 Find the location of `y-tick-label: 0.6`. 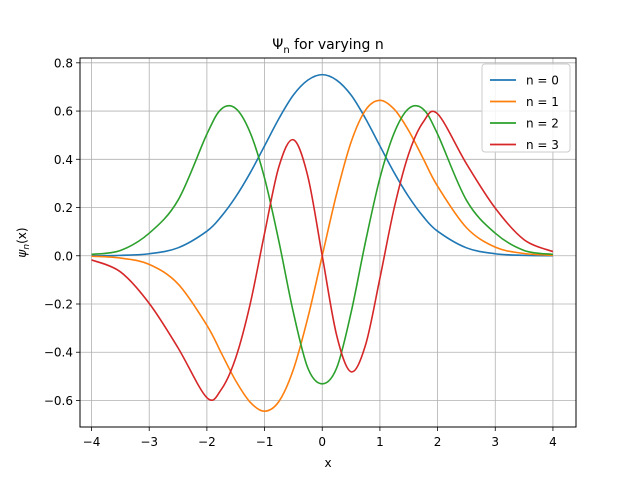

y-tick-label: 0.6 is located at coordinates (63, 112).